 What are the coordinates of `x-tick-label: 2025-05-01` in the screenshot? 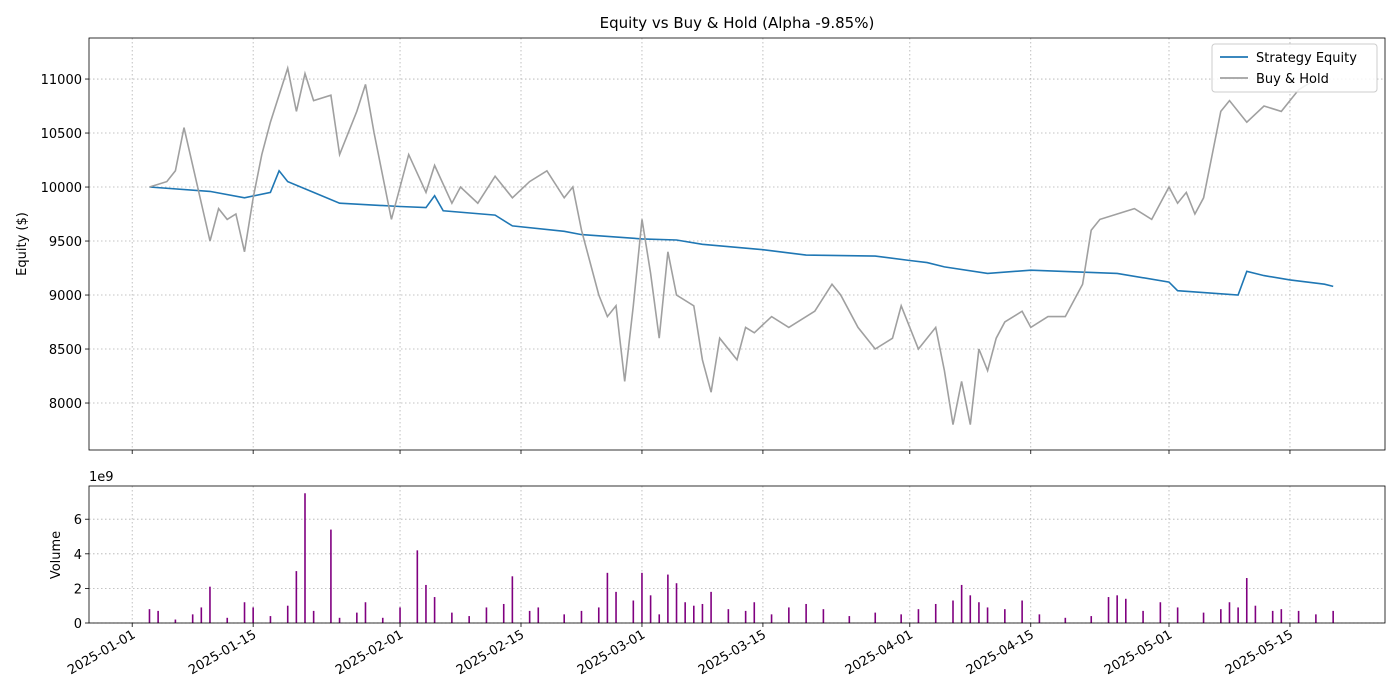 It's located at (1138, 652).